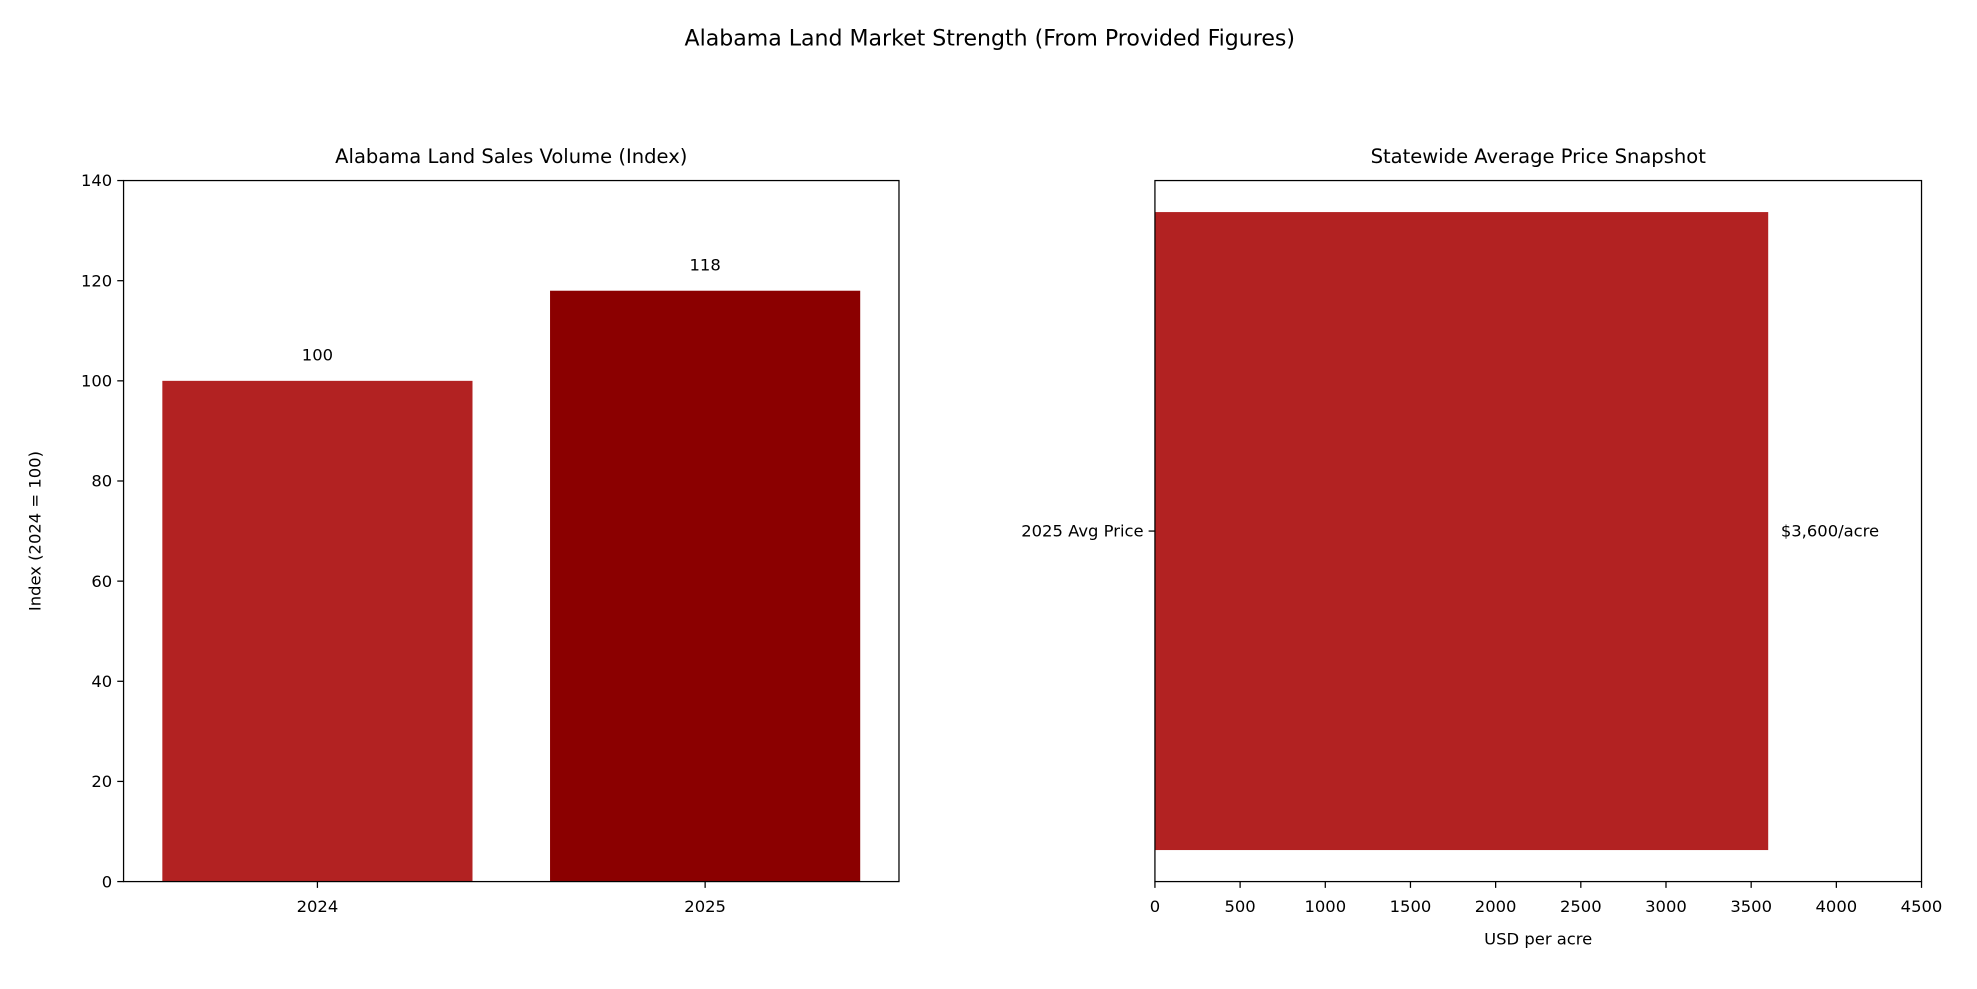 This screenshot has height=989, width=1977. I want to click on y-tick-label: 100, so click(96, 381).